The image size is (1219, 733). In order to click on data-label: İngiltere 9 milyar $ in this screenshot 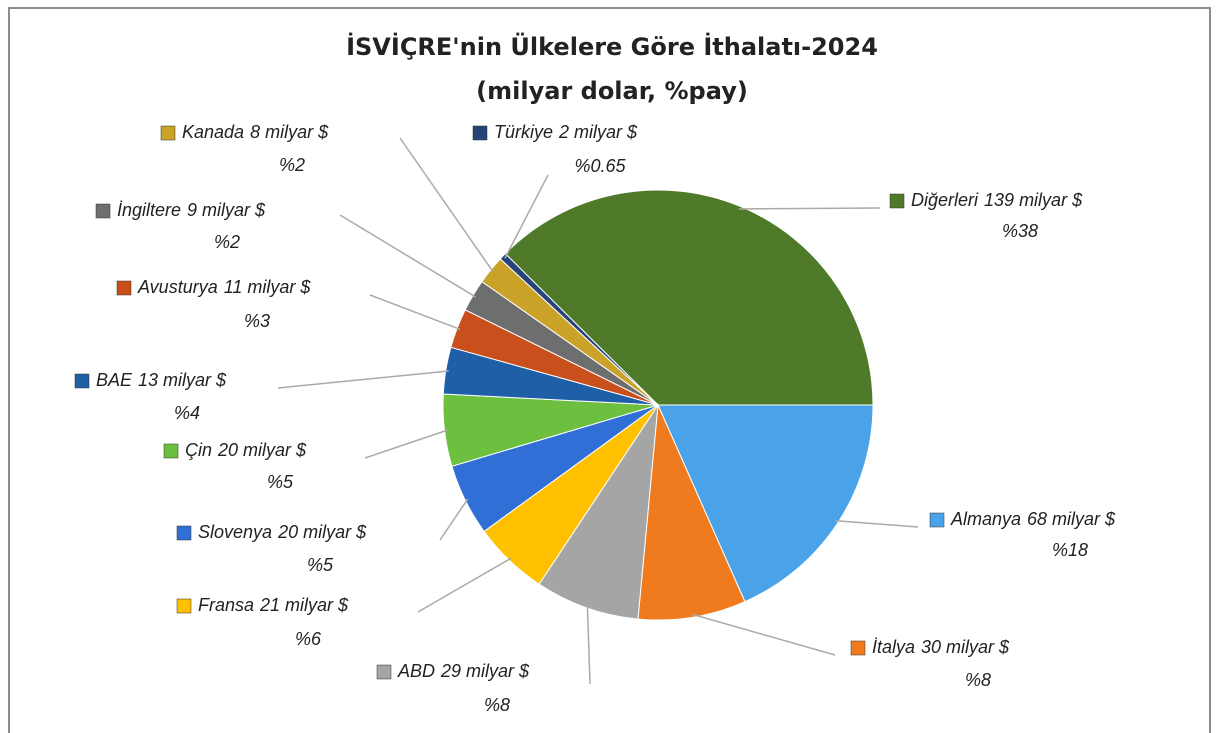, I will do `click(191, 210)`.